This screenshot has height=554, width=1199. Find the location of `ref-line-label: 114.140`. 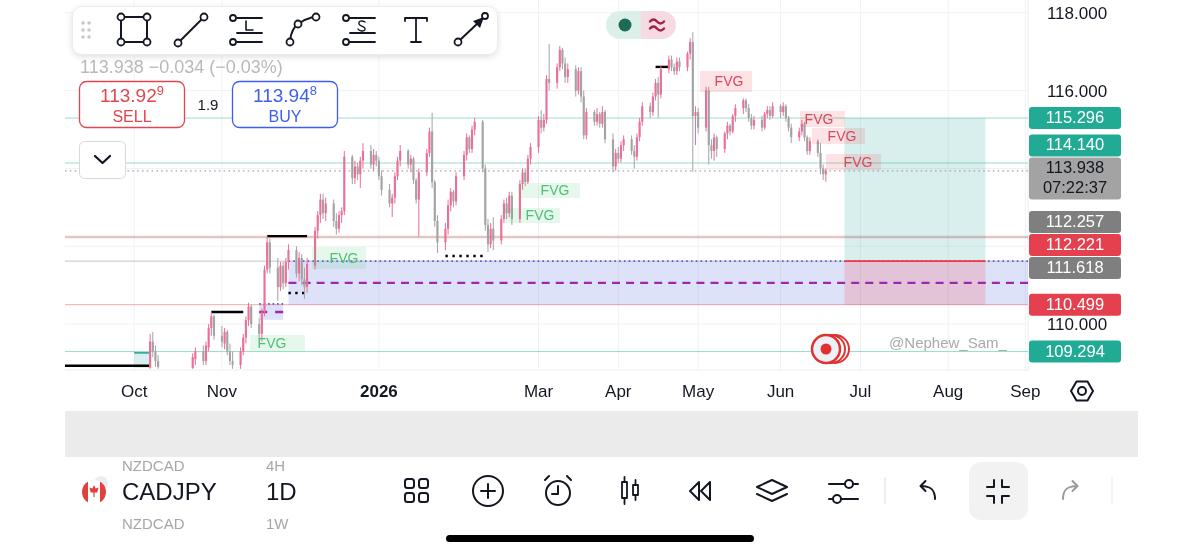

ref-line-label: 114.140 is located at coordinates (1075, 144).